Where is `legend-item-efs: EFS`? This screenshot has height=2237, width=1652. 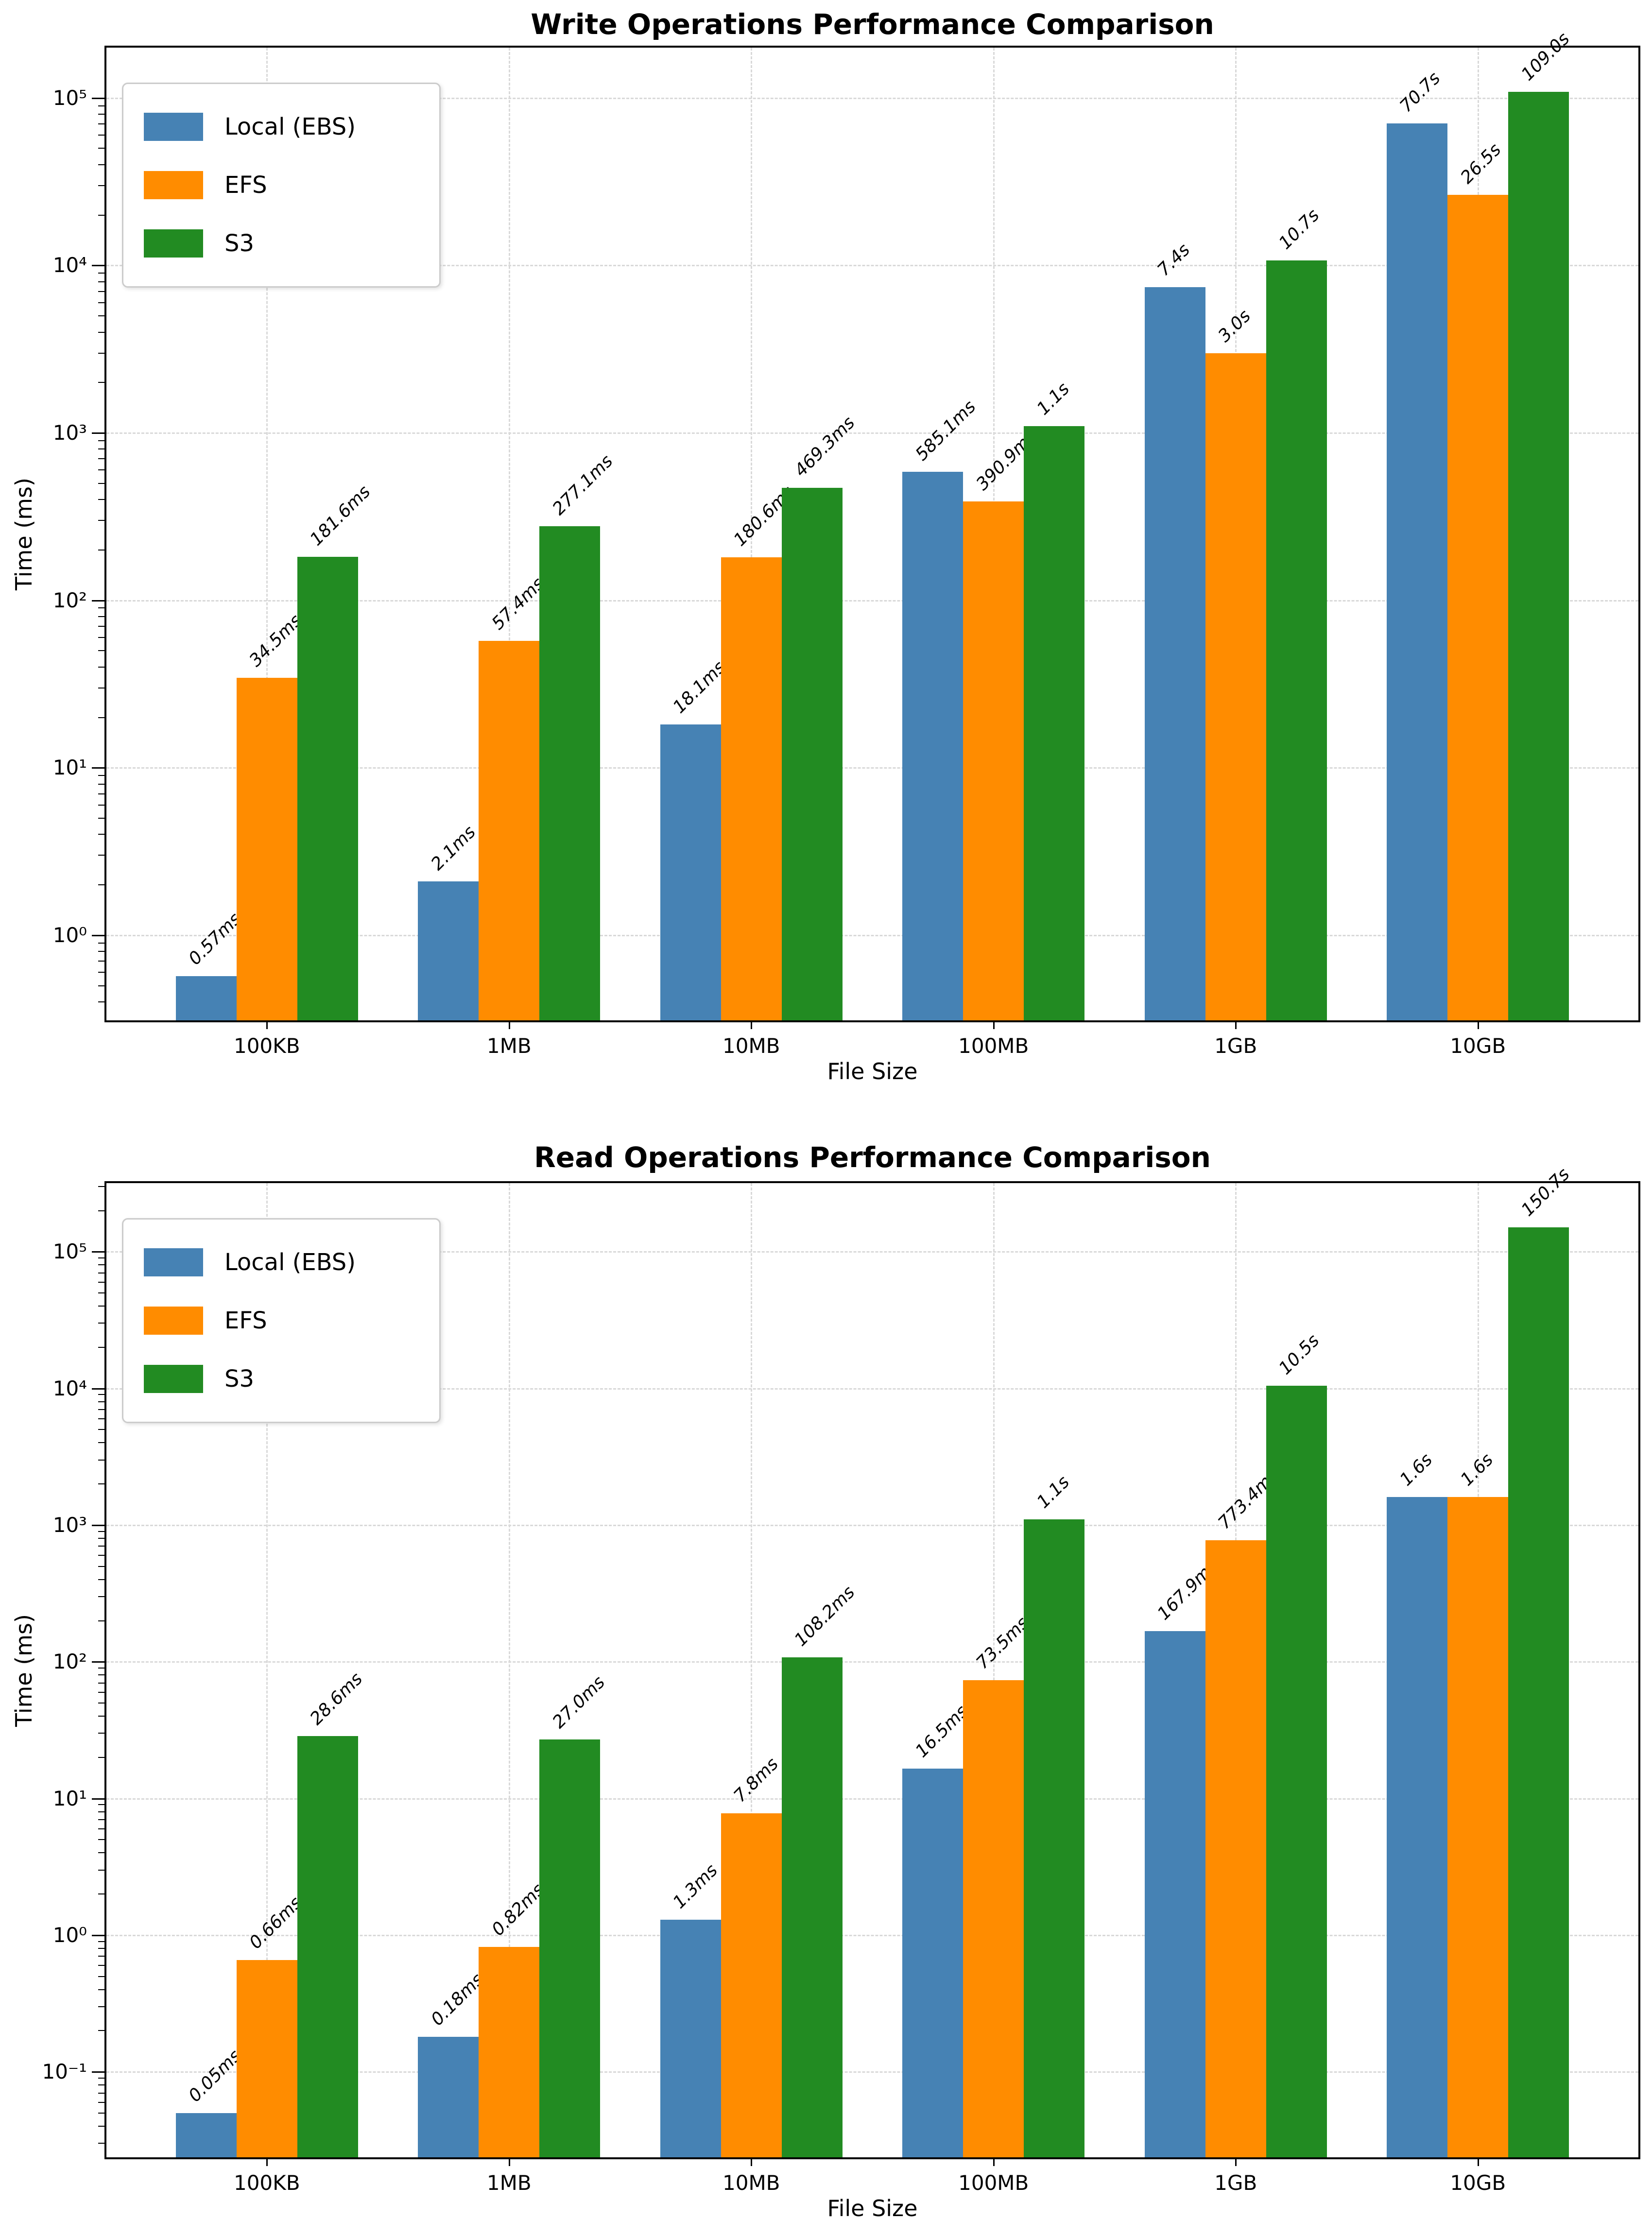
legend-item-efs: EFS is located at coordinates (281, 1321).